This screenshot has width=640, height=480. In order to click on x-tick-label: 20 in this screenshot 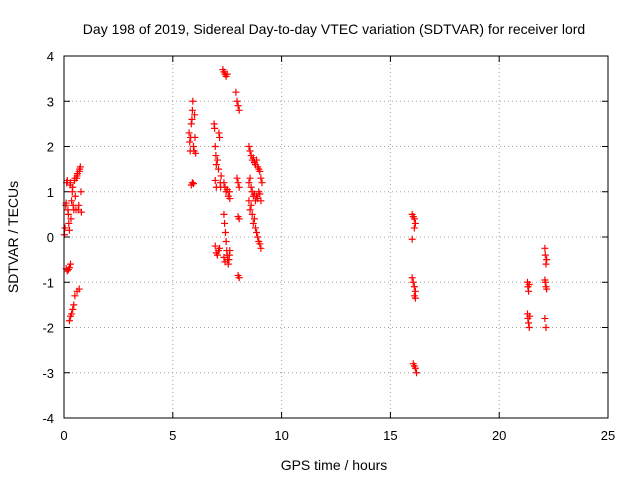, I will do `click(499, 435)`.